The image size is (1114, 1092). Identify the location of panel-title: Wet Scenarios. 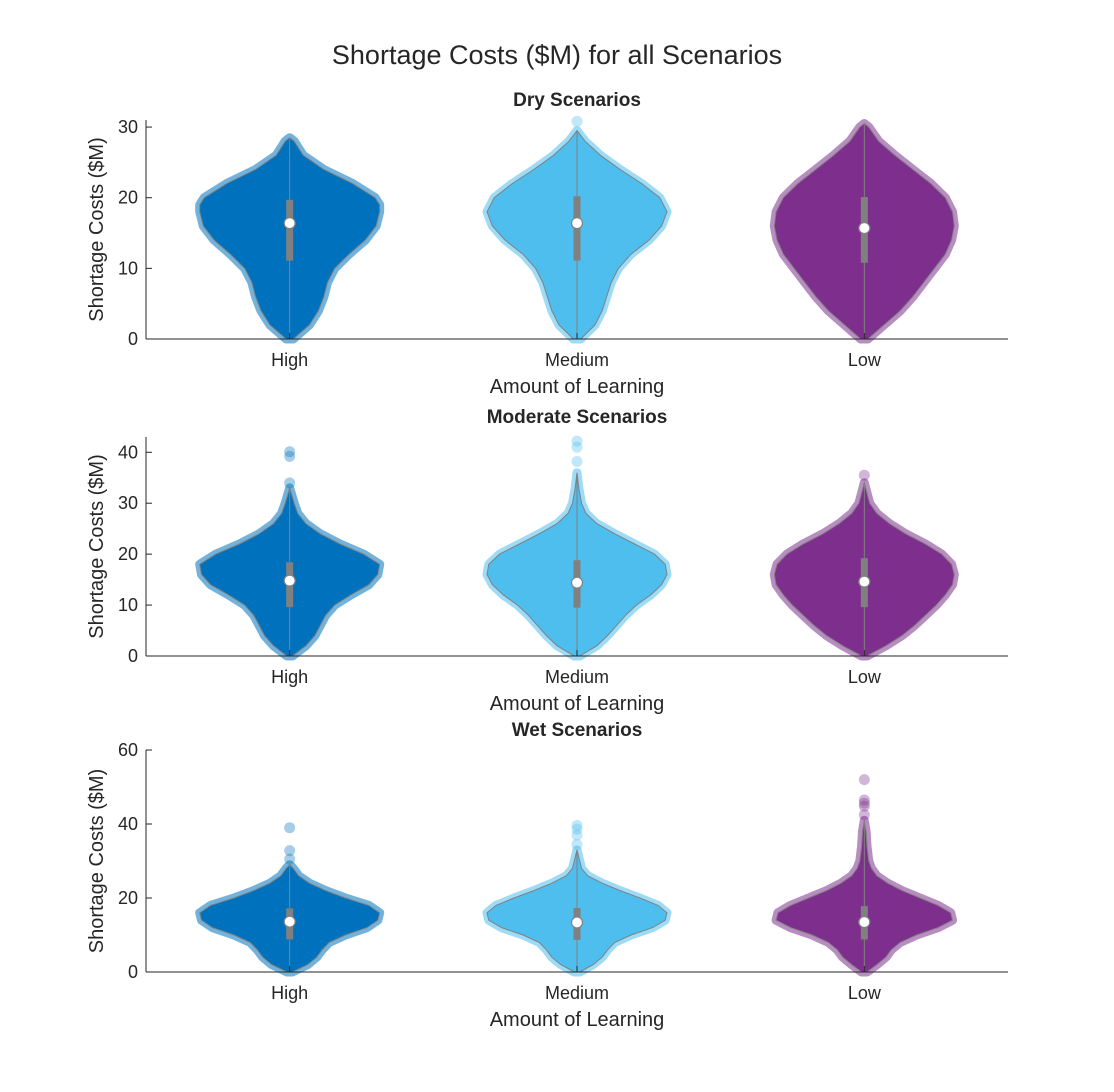
(577, 730).